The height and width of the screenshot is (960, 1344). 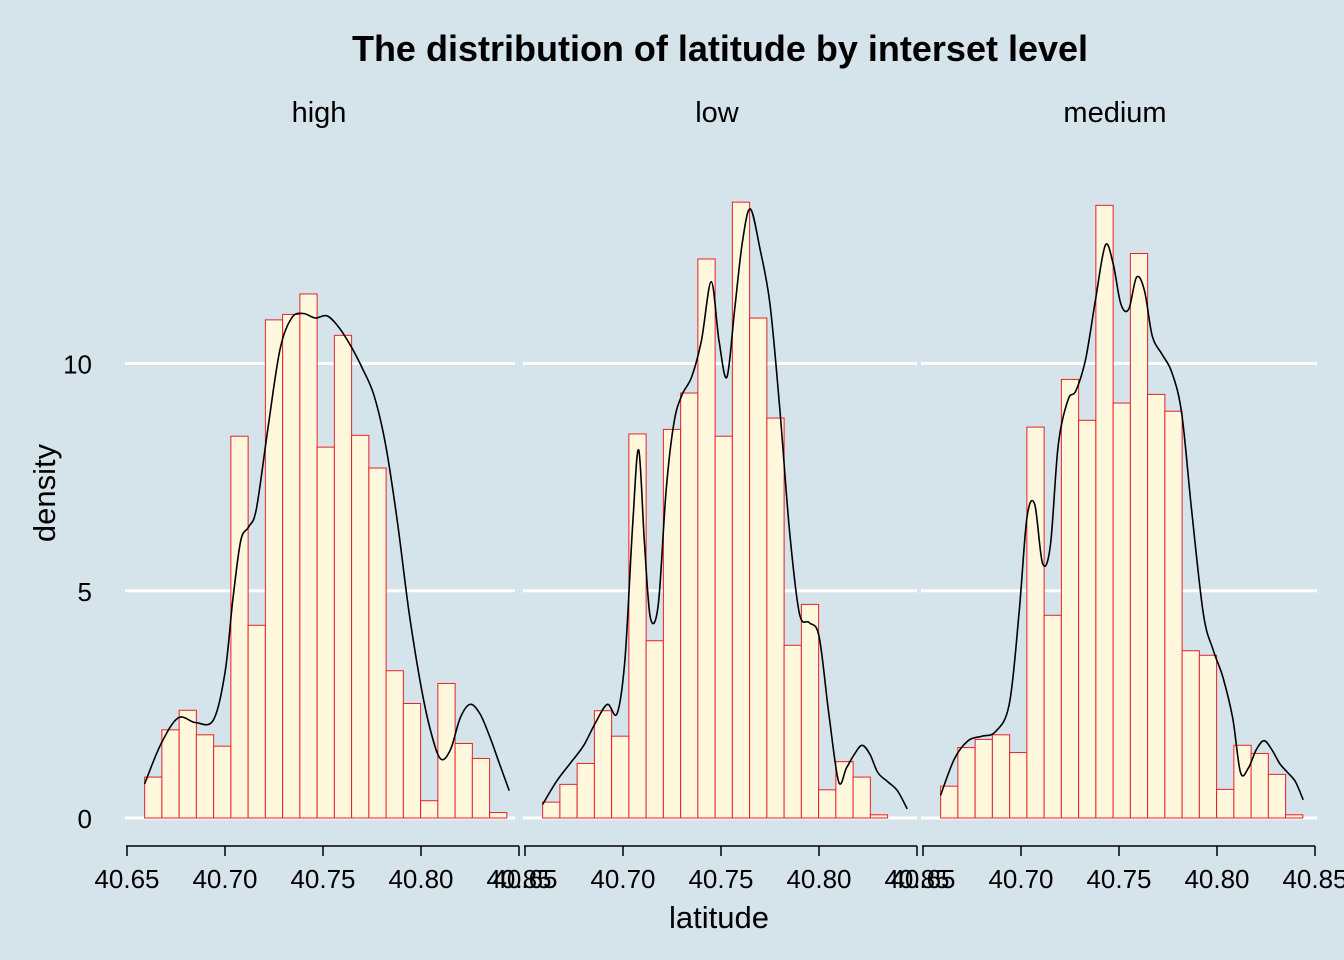 What do you see at coordinates (77, 365) in the screenshot?
I see `y-tick-label: 10` at bounding box center [77, 365].